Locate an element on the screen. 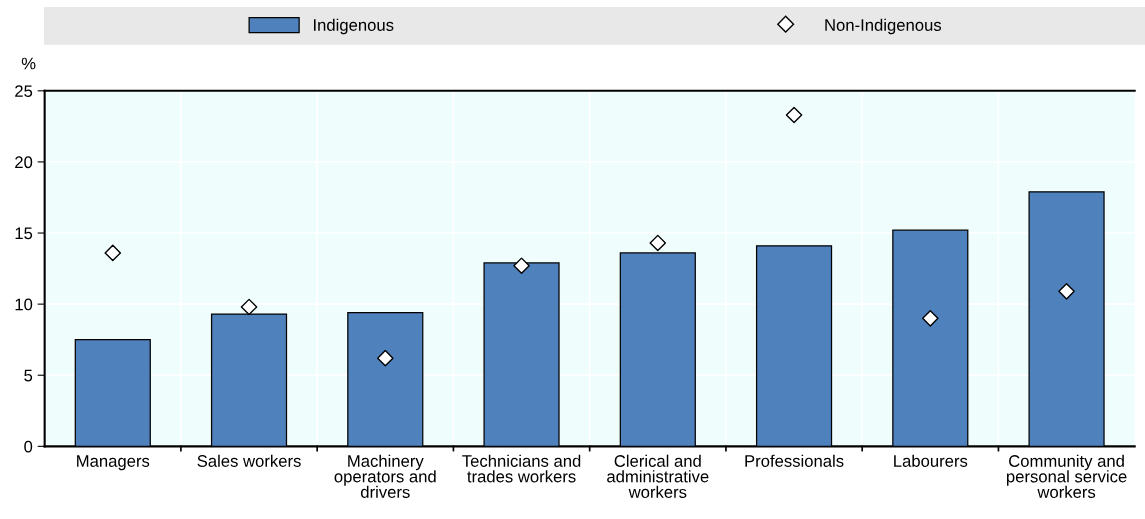 Image resolution: width=1145 pixels, height=519 pixels. x-tick-label: Community and personal service workers is located at coordinates (1066, 476).